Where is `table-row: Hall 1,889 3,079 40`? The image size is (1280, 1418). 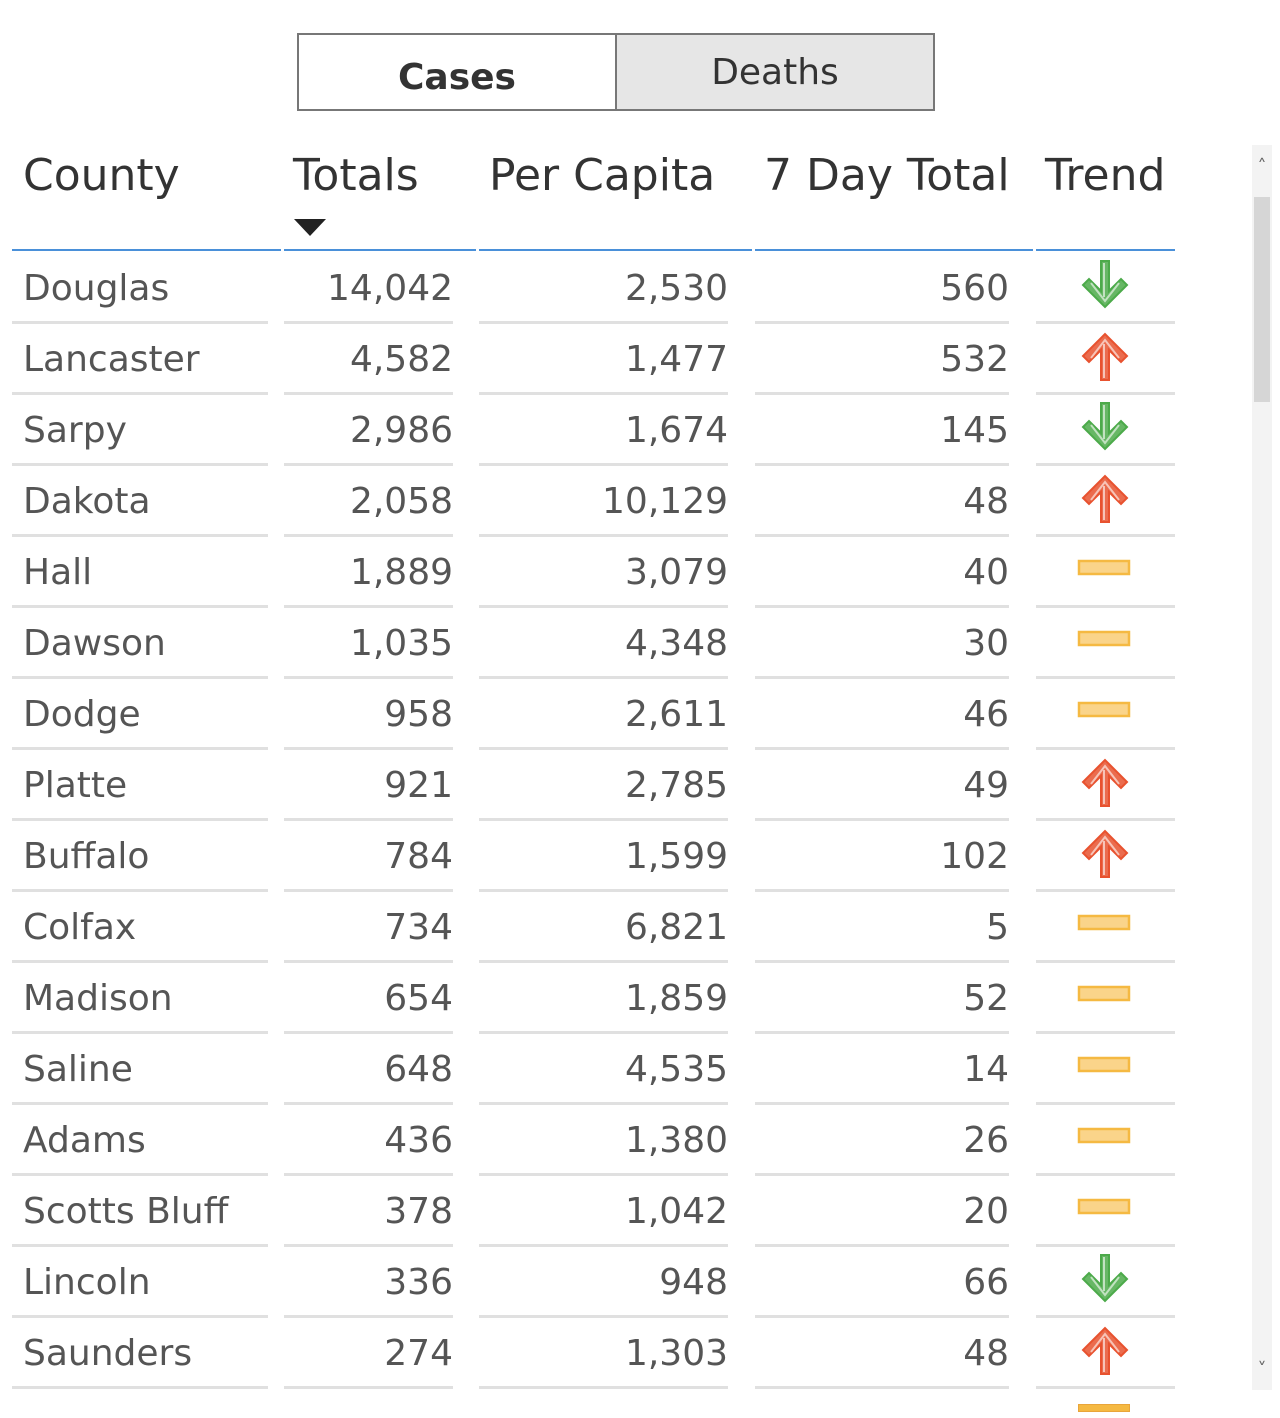
table-row: Hall 1,889 3,079 40 is located at coordinates (595, 572).